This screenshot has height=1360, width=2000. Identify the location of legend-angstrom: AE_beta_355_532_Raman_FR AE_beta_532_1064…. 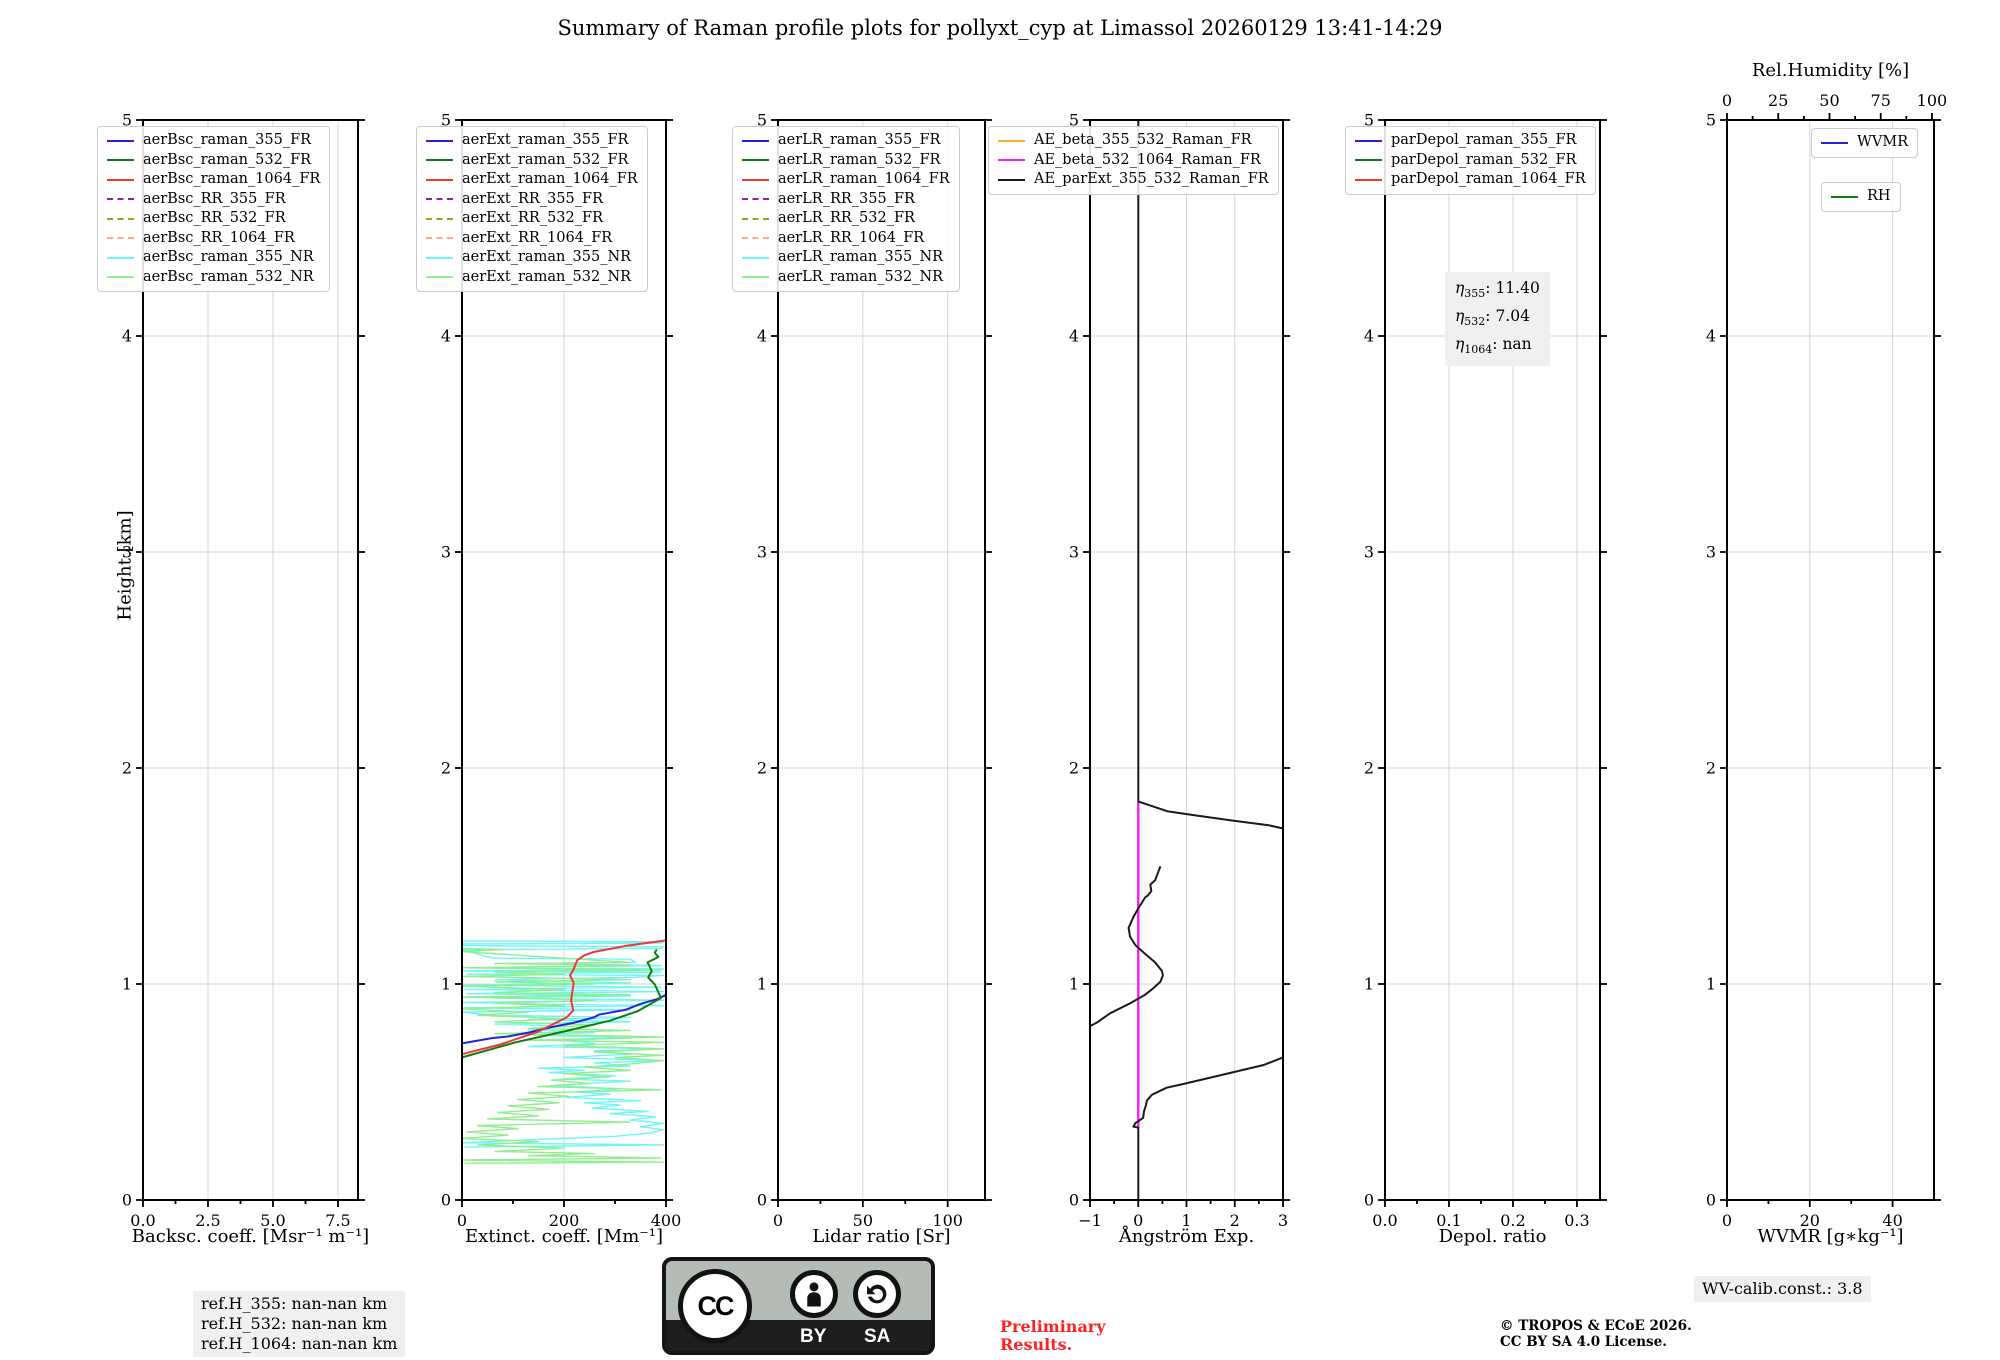
(1133, 160).